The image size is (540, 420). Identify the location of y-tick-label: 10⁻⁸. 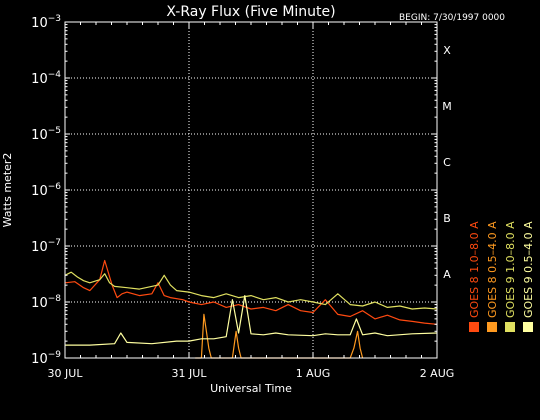
(46, 302).